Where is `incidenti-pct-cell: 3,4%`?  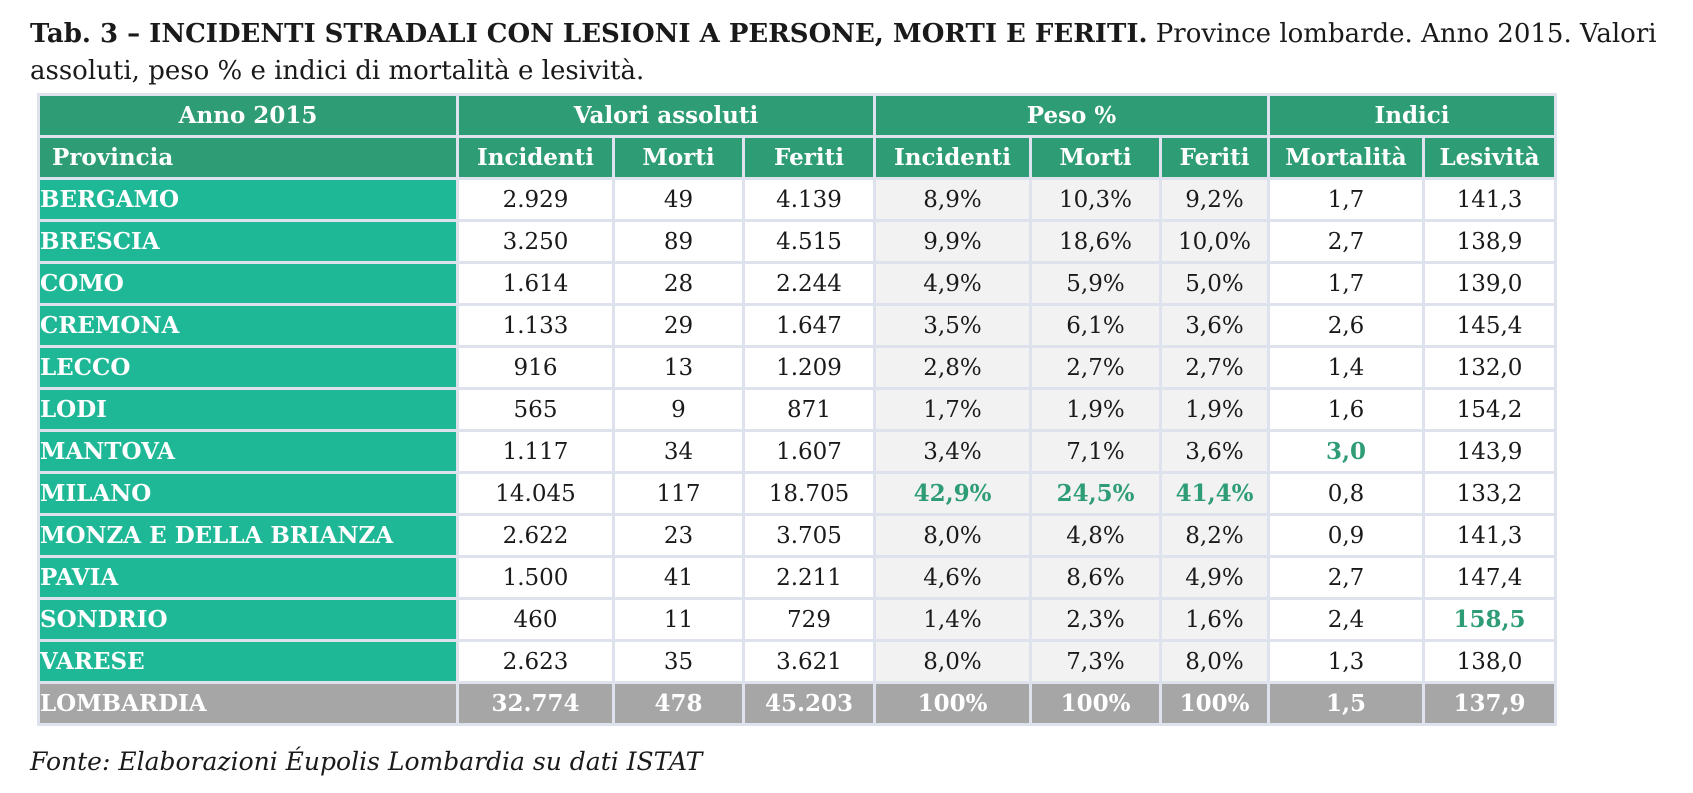
incidenti-pct-cell: 3,4% is located at coordinates (952, 451).